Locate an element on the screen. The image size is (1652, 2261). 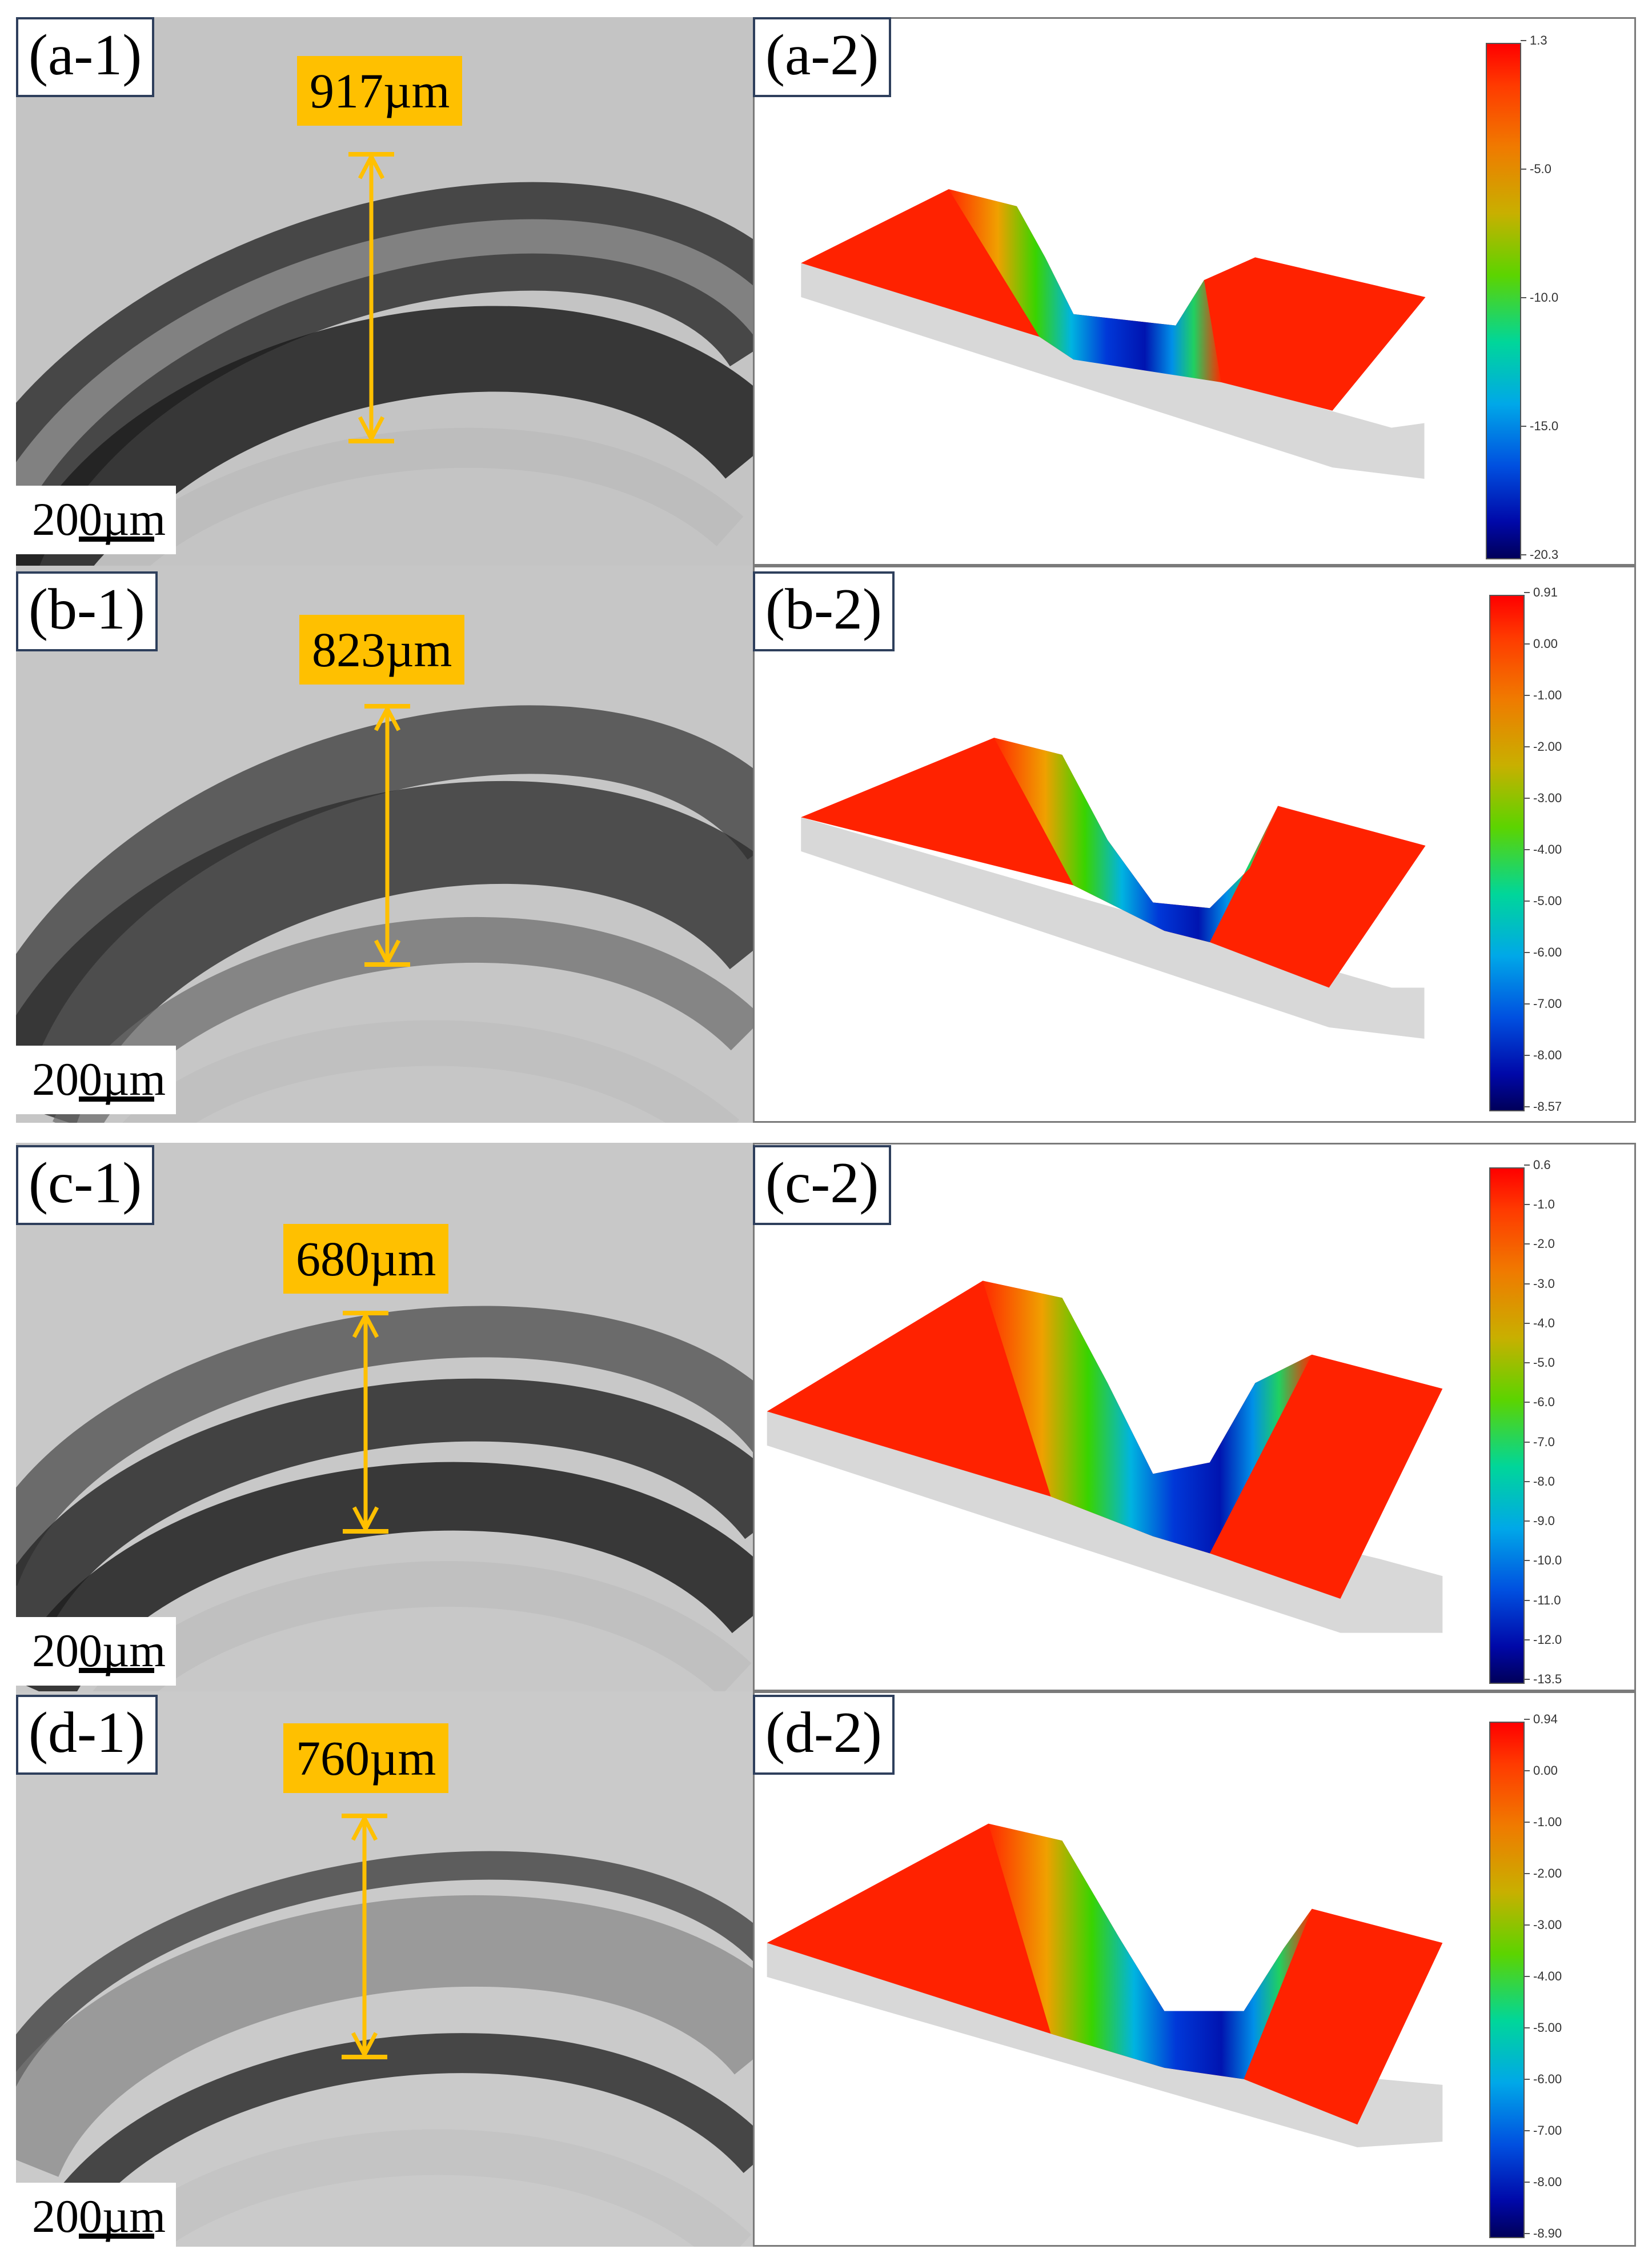
scale-bar-line-b is located at coordinates (116, 1099).